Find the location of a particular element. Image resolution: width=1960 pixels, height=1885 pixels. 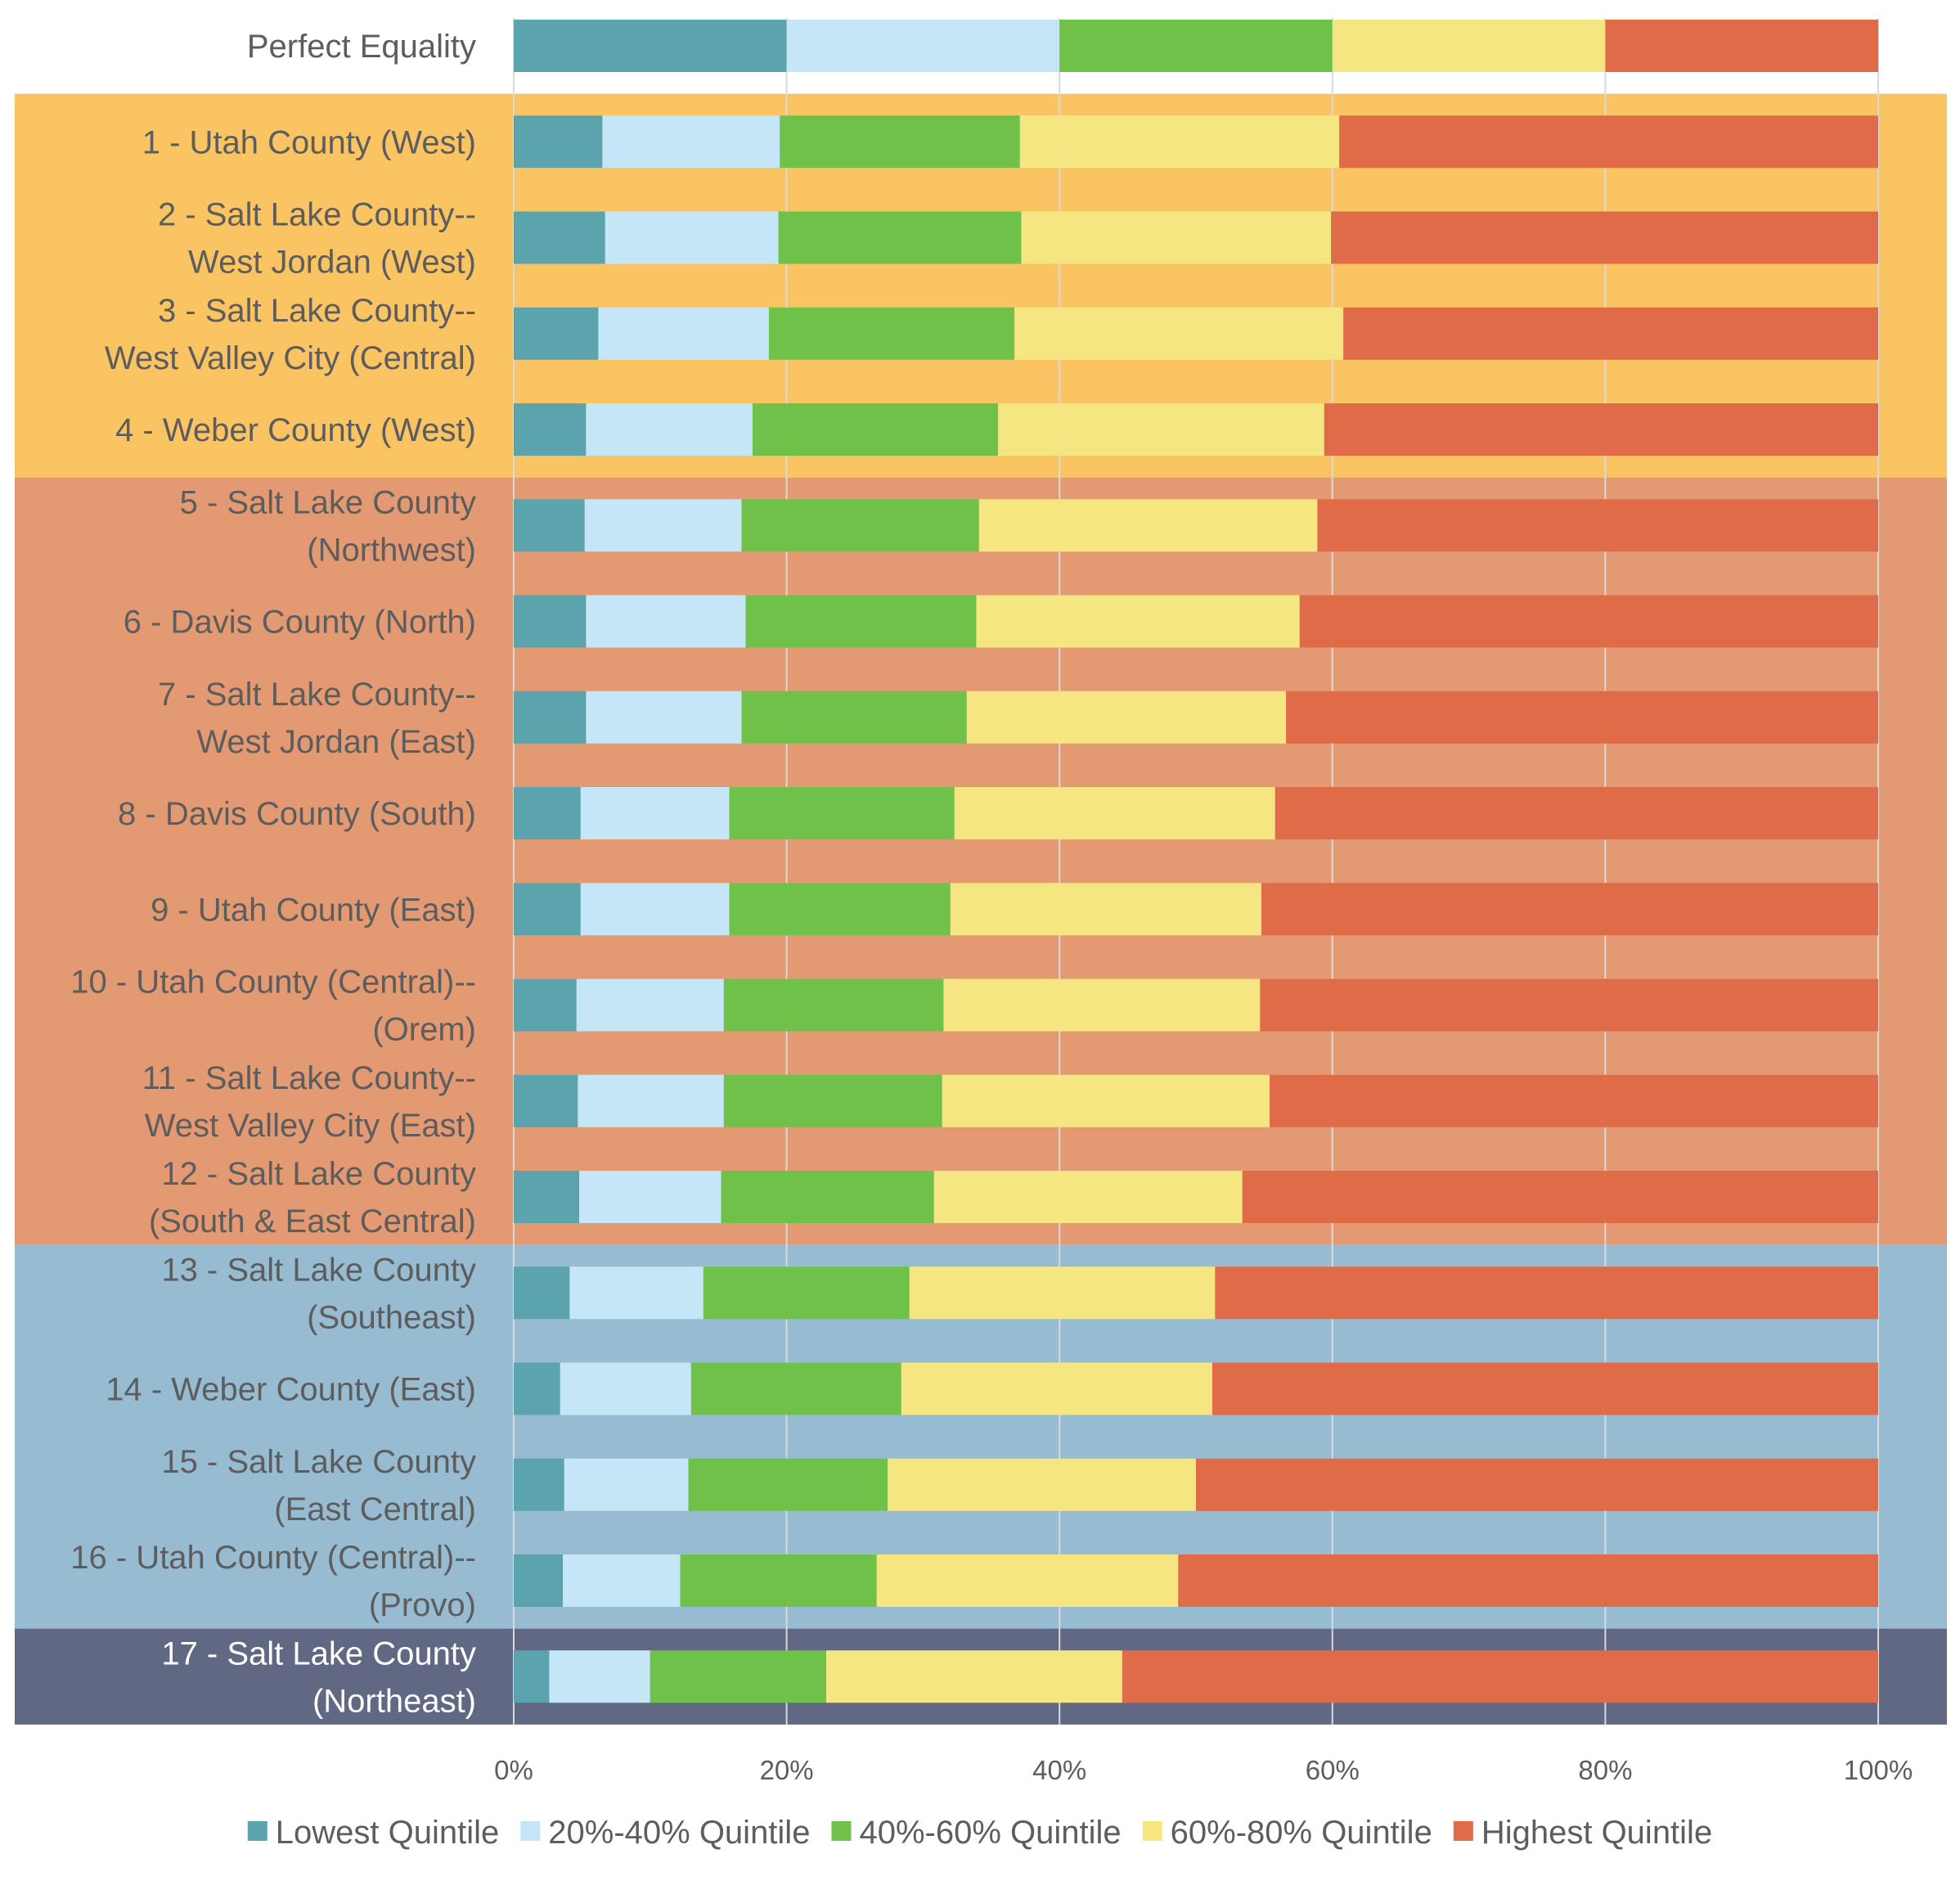

category-label: 6 - Davis County (North) is located at coordinates (300, 623).